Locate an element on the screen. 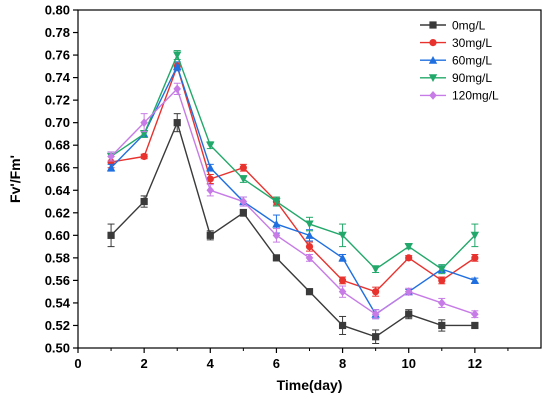 Image resolution: width=550 pixels, height=404 pixels. legend-item: 90mg/L is located at coordinates (456, 78).